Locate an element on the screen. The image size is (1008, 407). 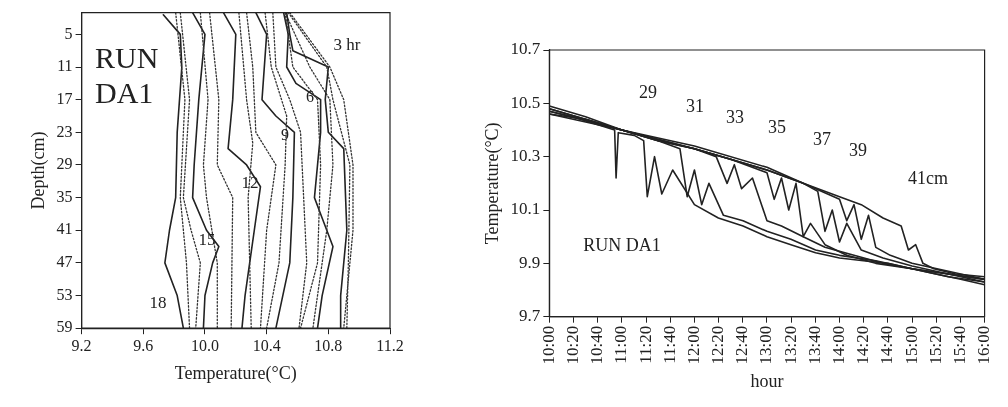
x-axis-title: hour is located at coordinates (767, 380).